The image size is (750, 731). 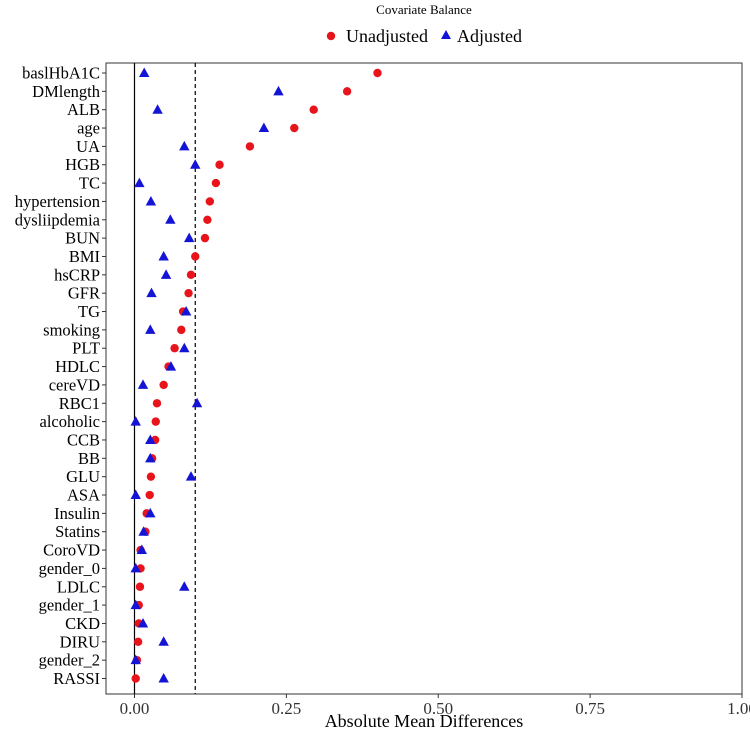 What do you see at coordinates (83, 495) in the screenshot?
I see `y-tick-label: ASA` at bounding box center [83, 495].